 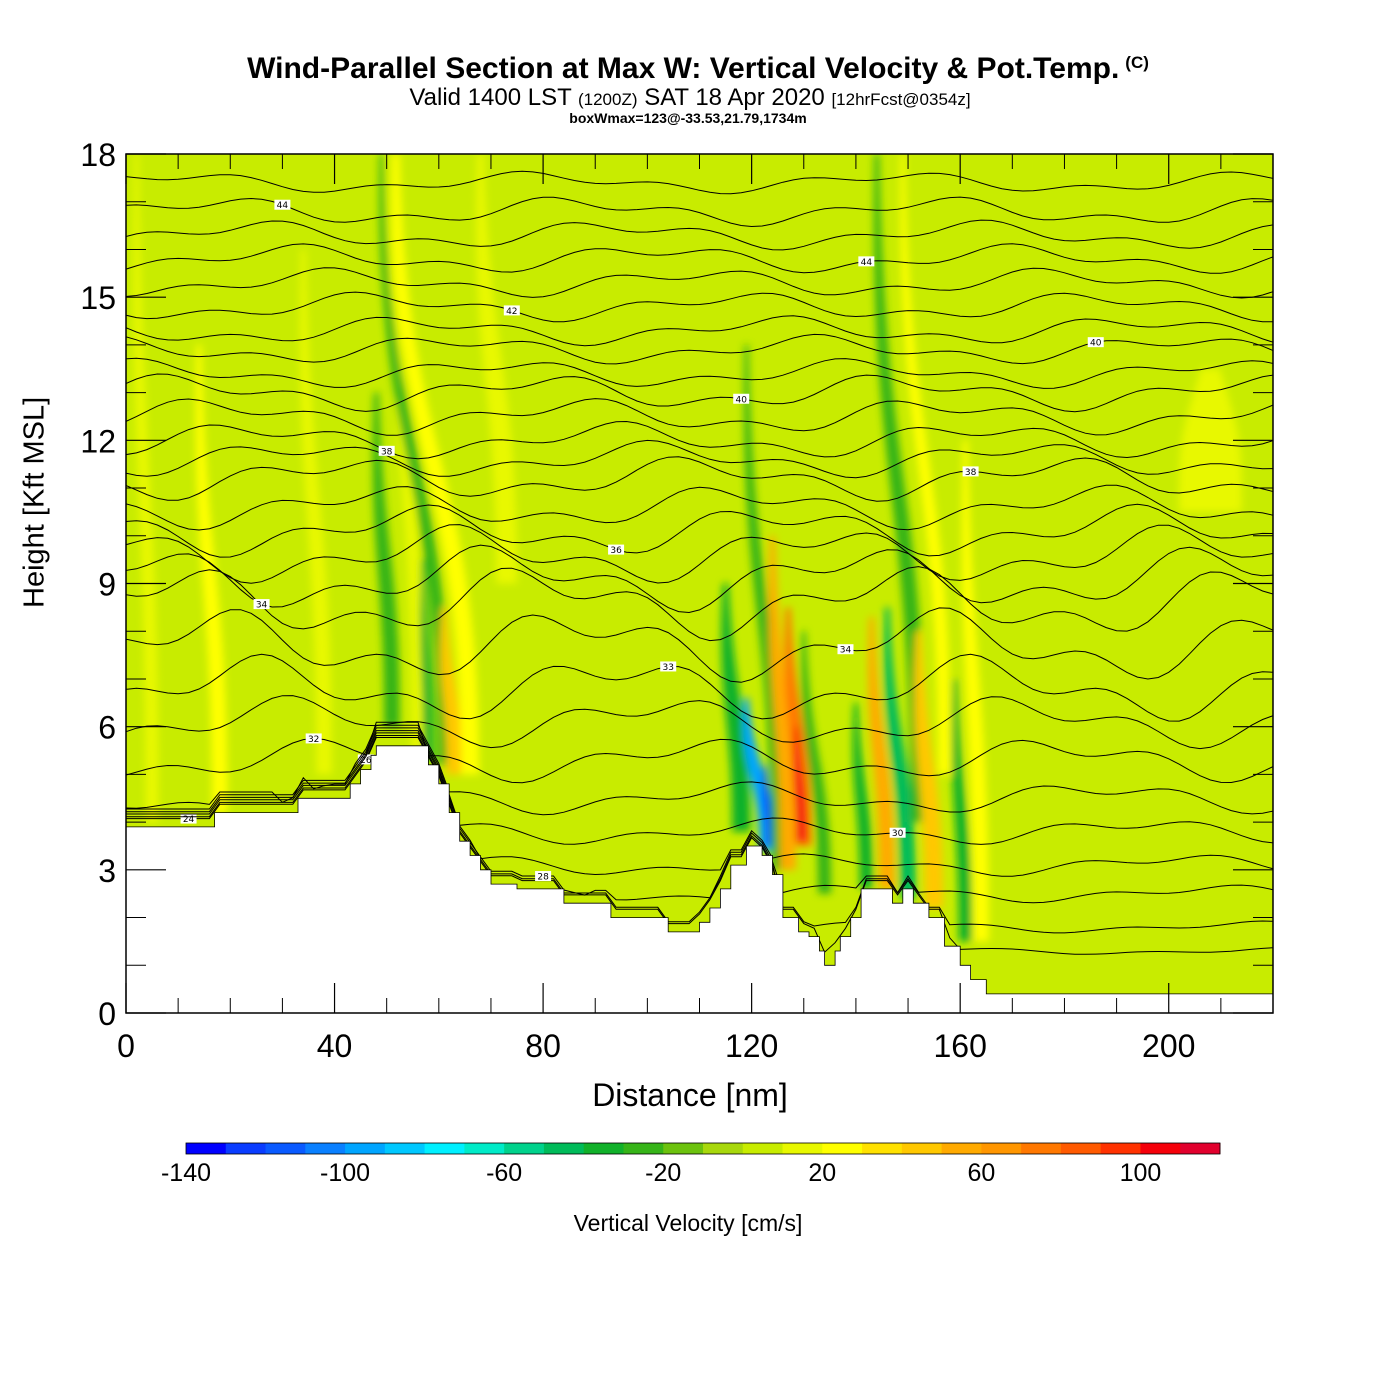 What do you see at coordinates (98, 441) in the screenshot?
I see `y-tick-label: 12` at bounding box center [98, 441].